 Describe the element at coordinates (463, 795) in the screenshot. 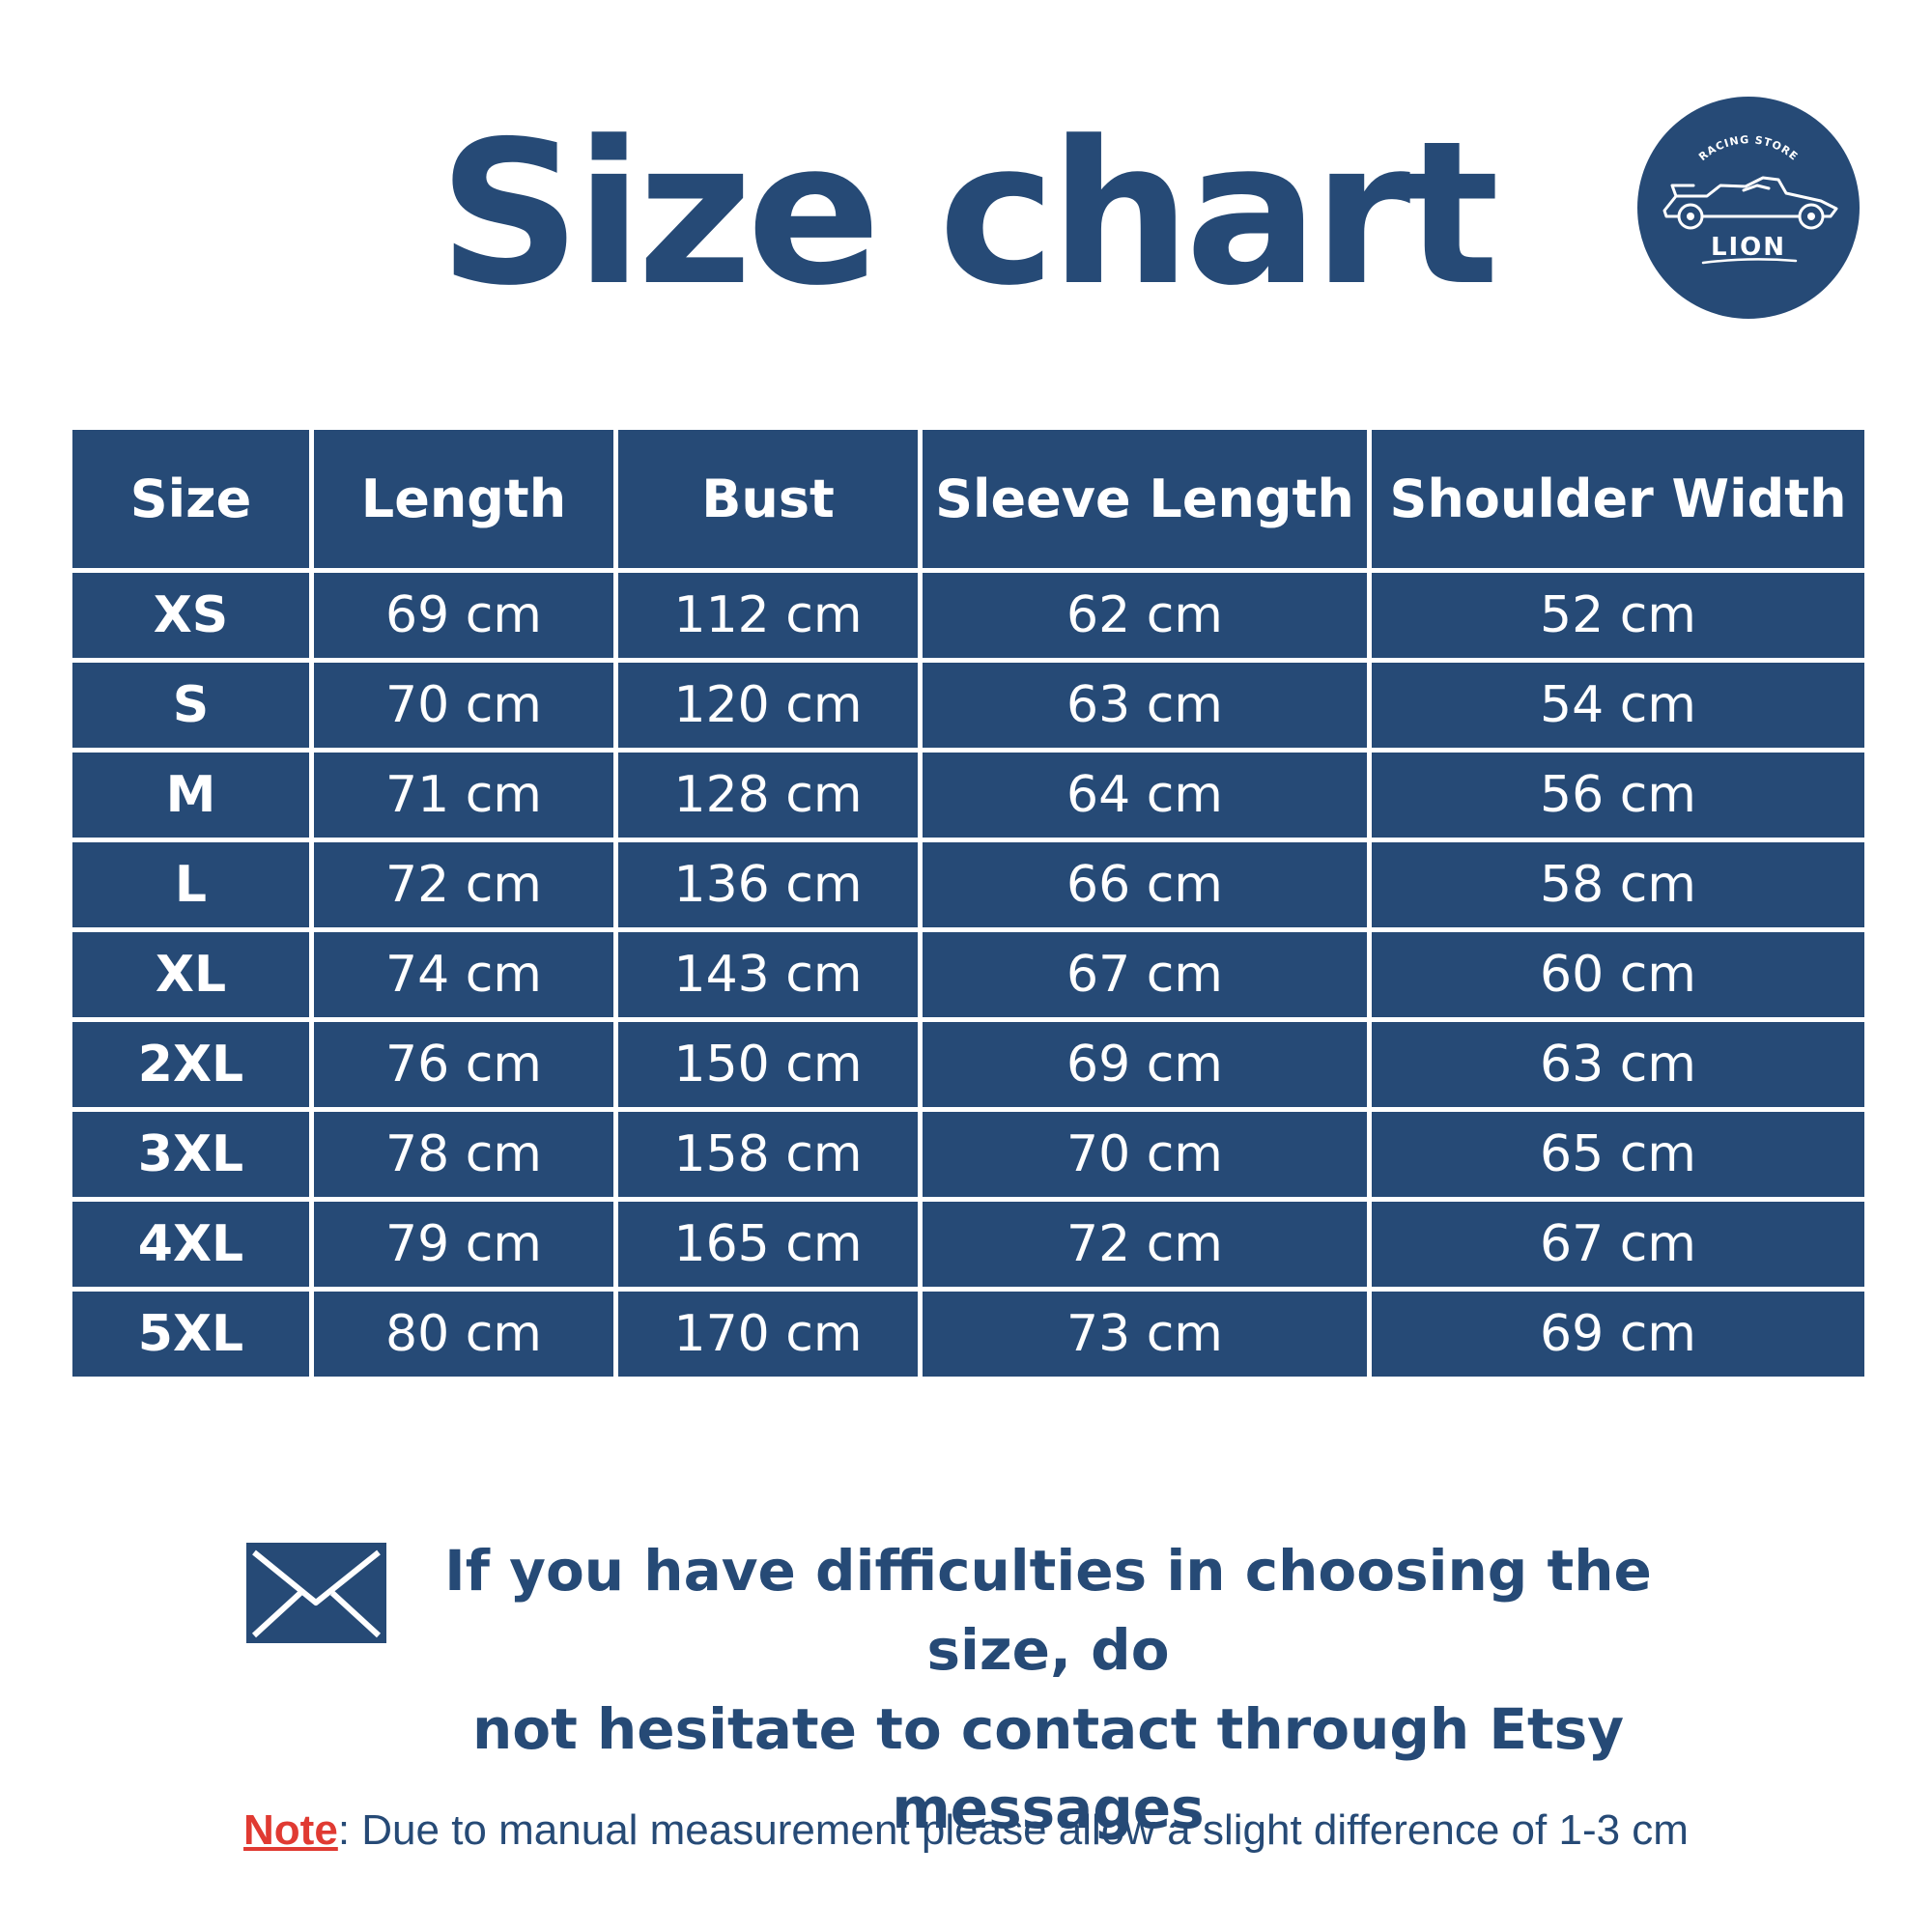

I see `length-cell: 71 cm` at that location.